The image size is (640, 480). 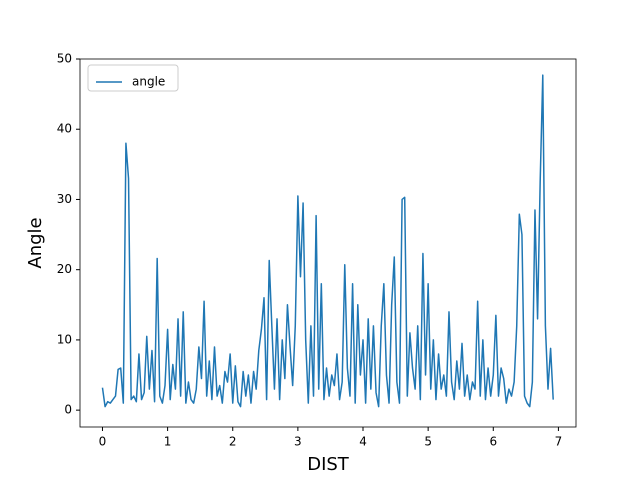 What do you see at coordinates (64, 339) in the screenshot?
I see `y-tick-label: 10` at bounding box center [64, 339].